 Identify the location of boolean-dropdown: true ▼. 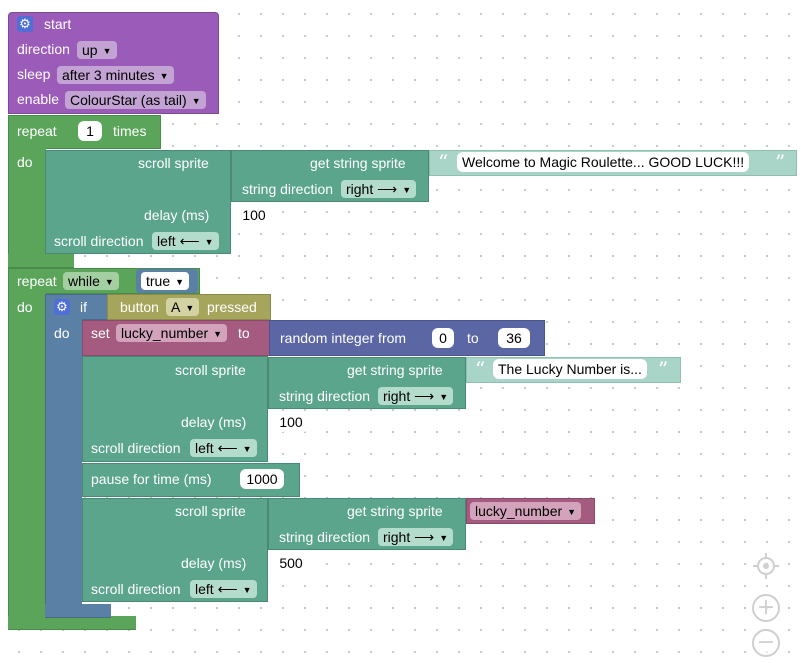
(165, 281).